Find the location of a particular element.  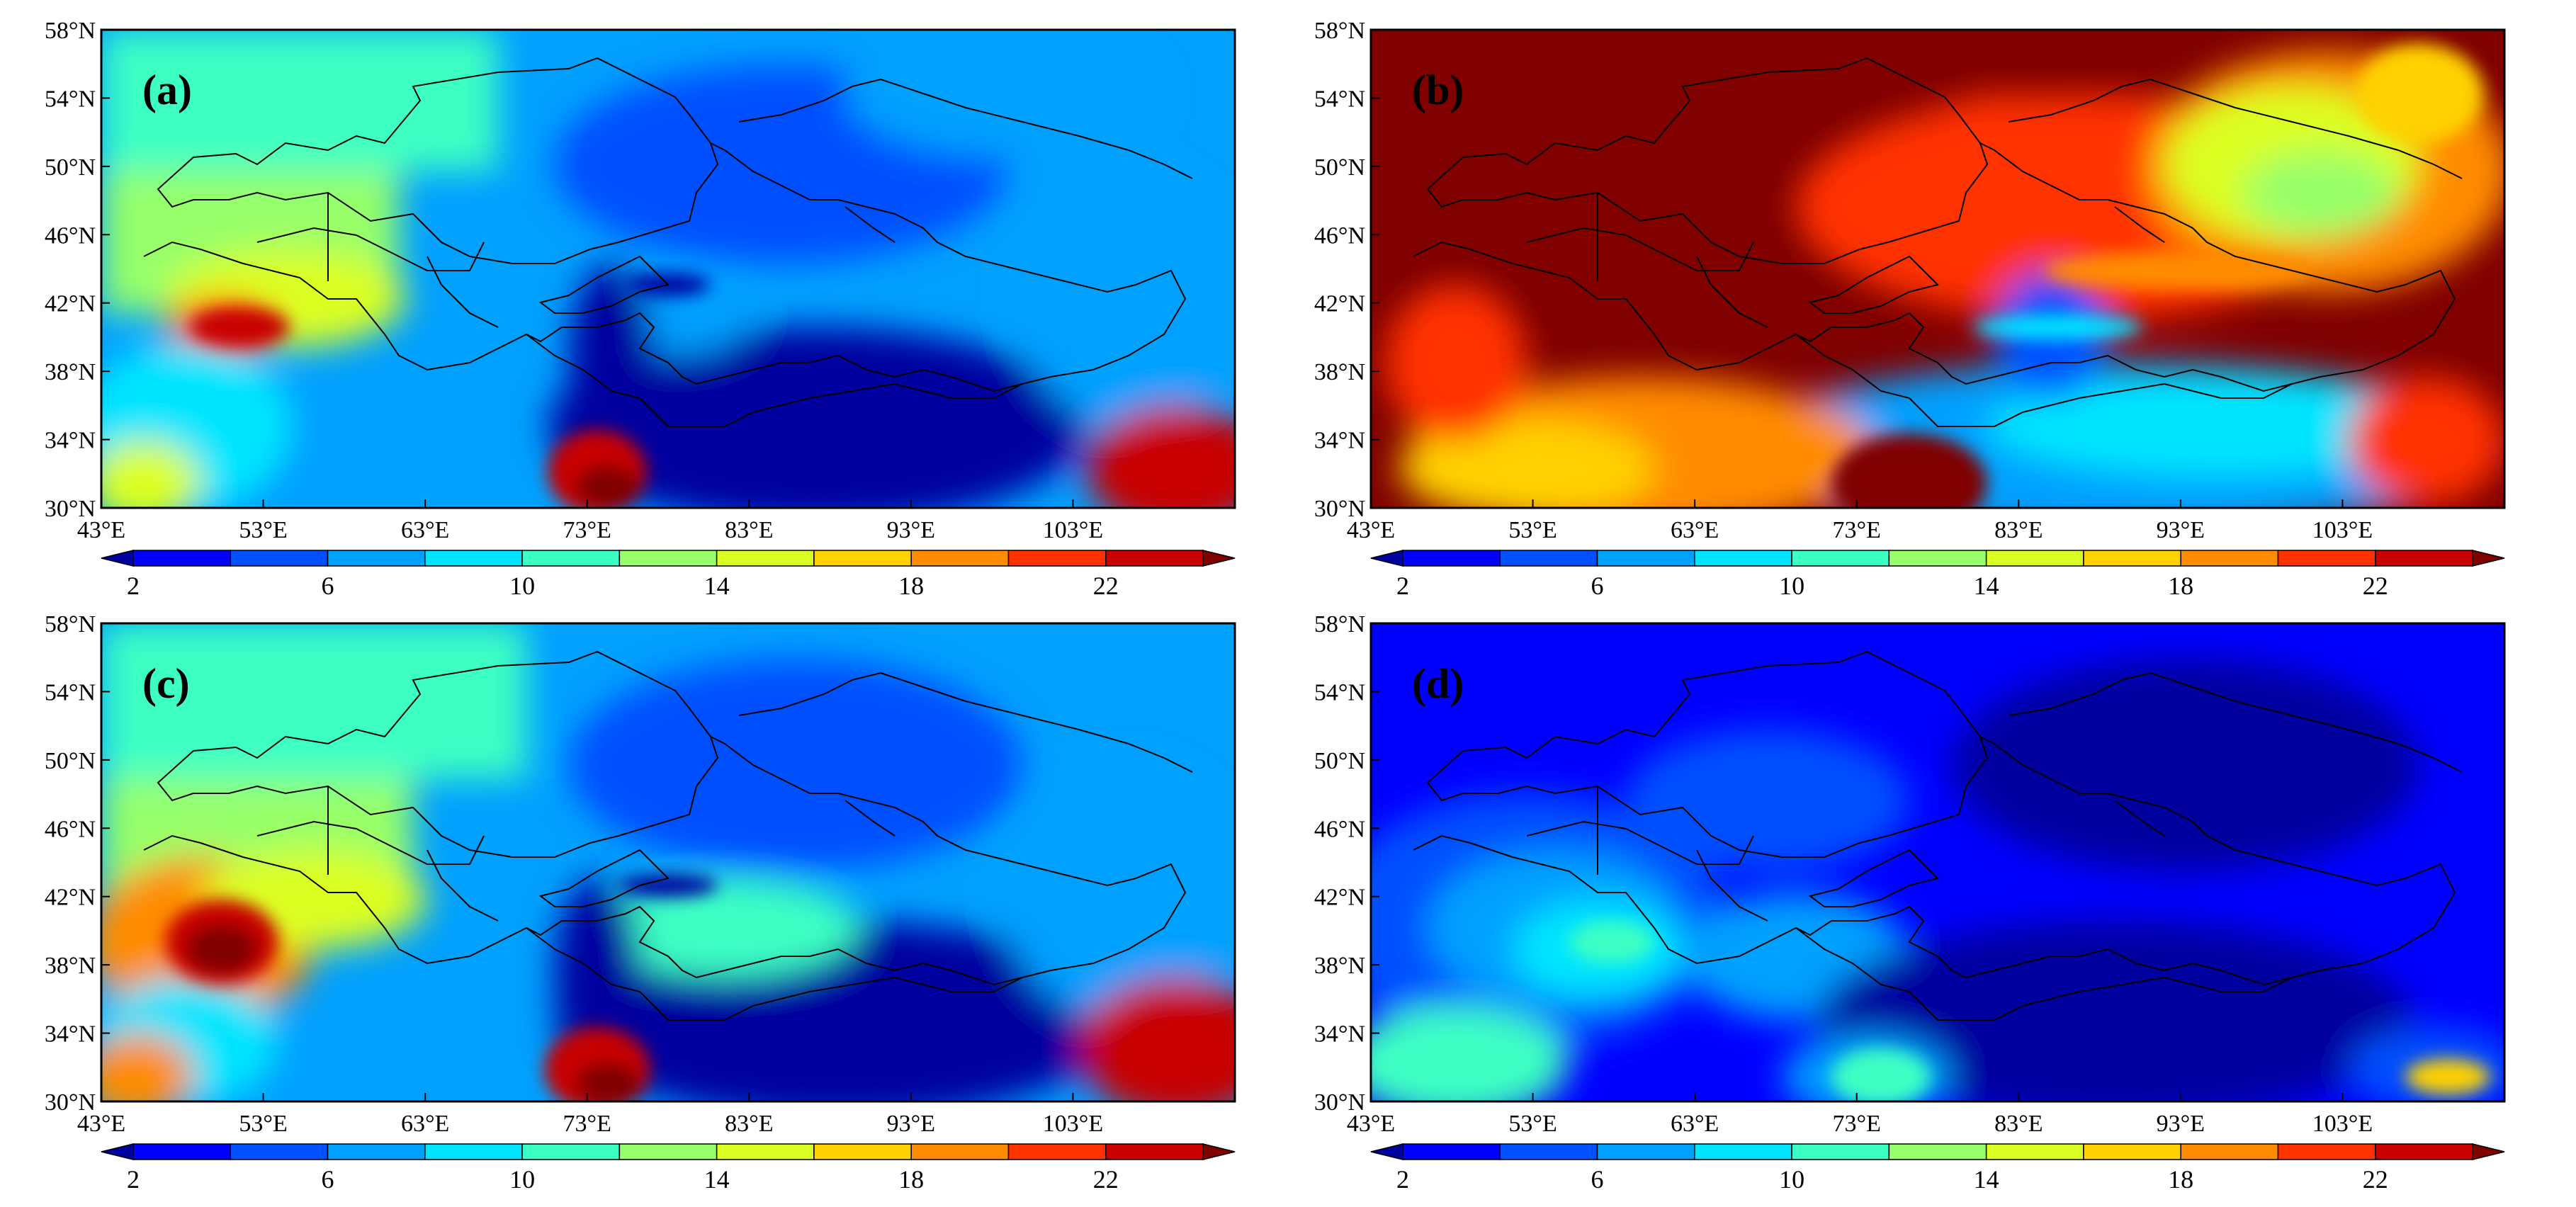

country-borders is located at coordinates (668, 242).